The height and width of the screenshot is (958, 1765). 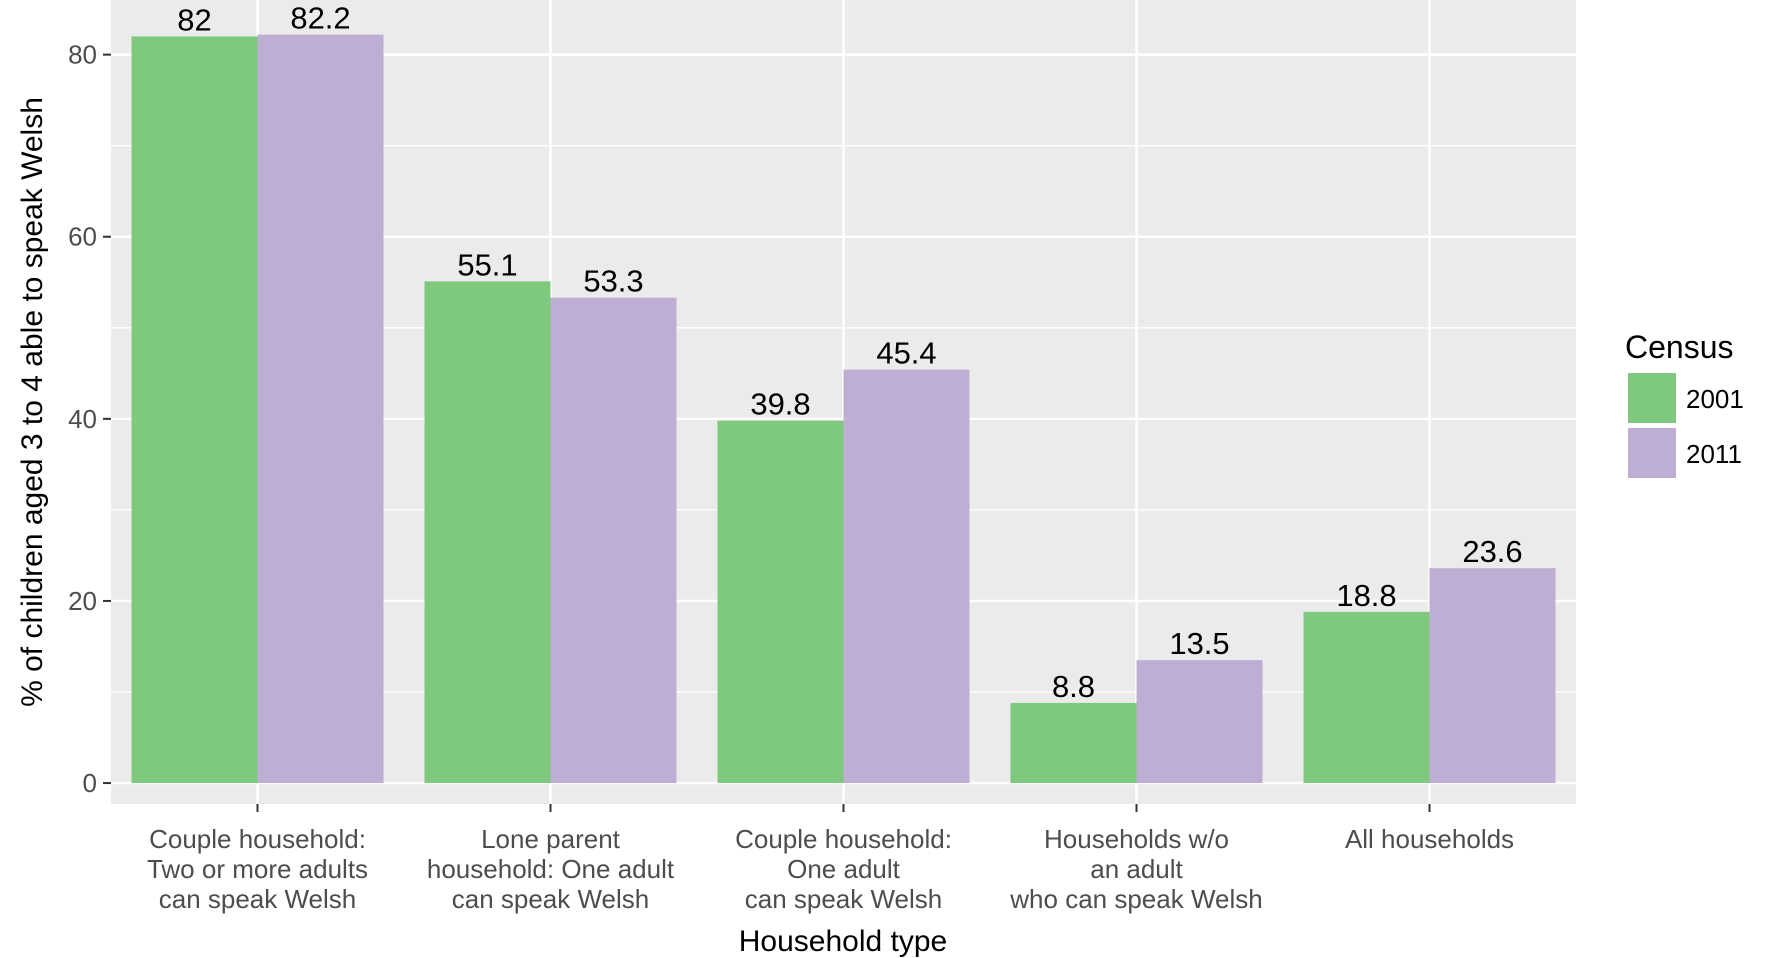 What do you see at coordinates (906, 353) in the screenshot?
I see `data-label-2011-cat2: 45.4` at bounding box center [906, 353].